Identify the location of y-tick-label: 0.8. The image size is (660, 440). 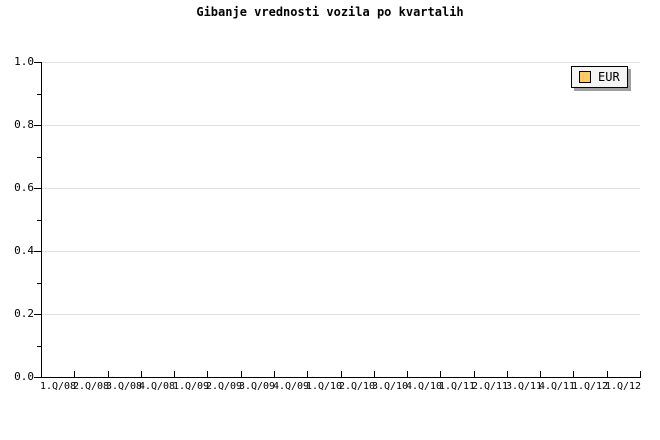
(24, 124).